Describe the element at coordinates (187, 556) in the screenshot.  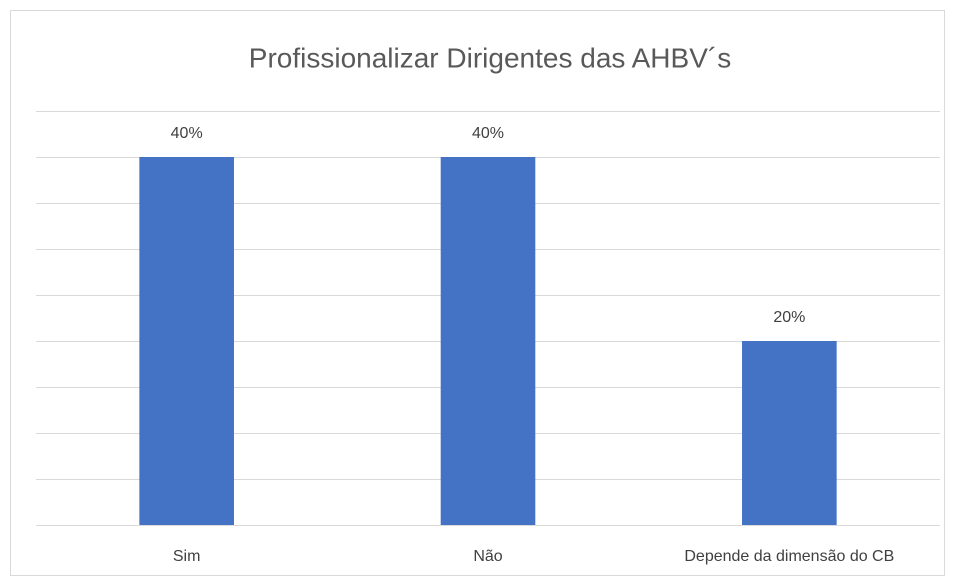
I see `x-tick-label: Sim` at that location.